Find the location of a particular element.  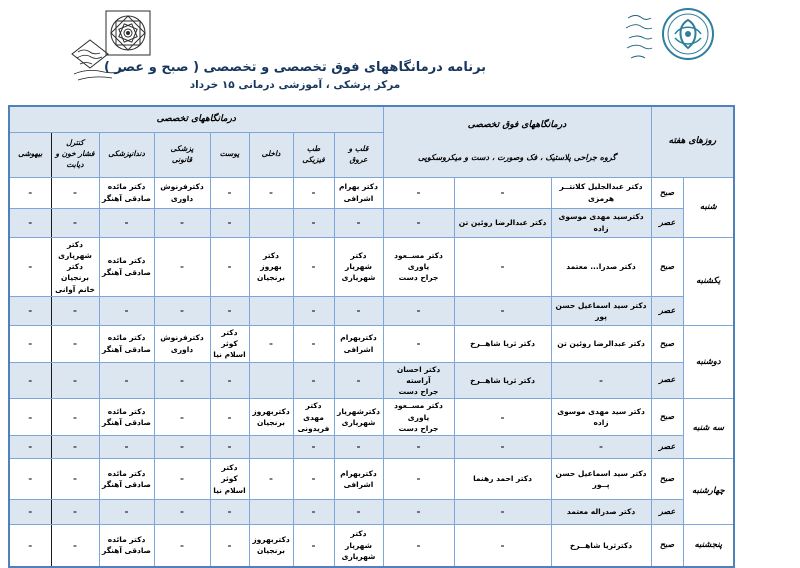

column-header-dermatology: پوست is located at coordinates (229, 154).